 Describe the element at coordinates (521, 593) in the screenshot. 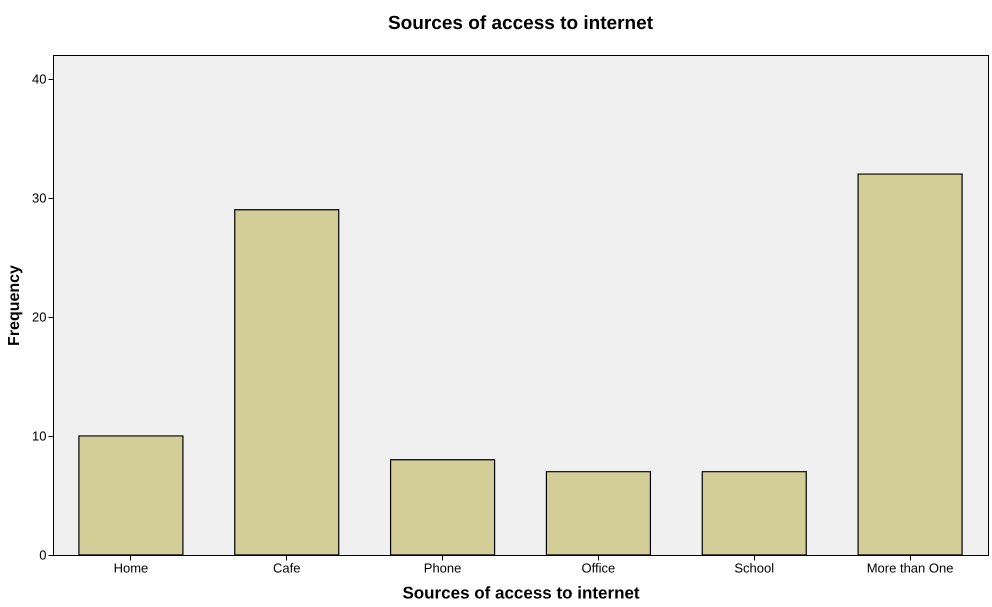

I see `x-axis-title: Sources of access to internet` at that location.